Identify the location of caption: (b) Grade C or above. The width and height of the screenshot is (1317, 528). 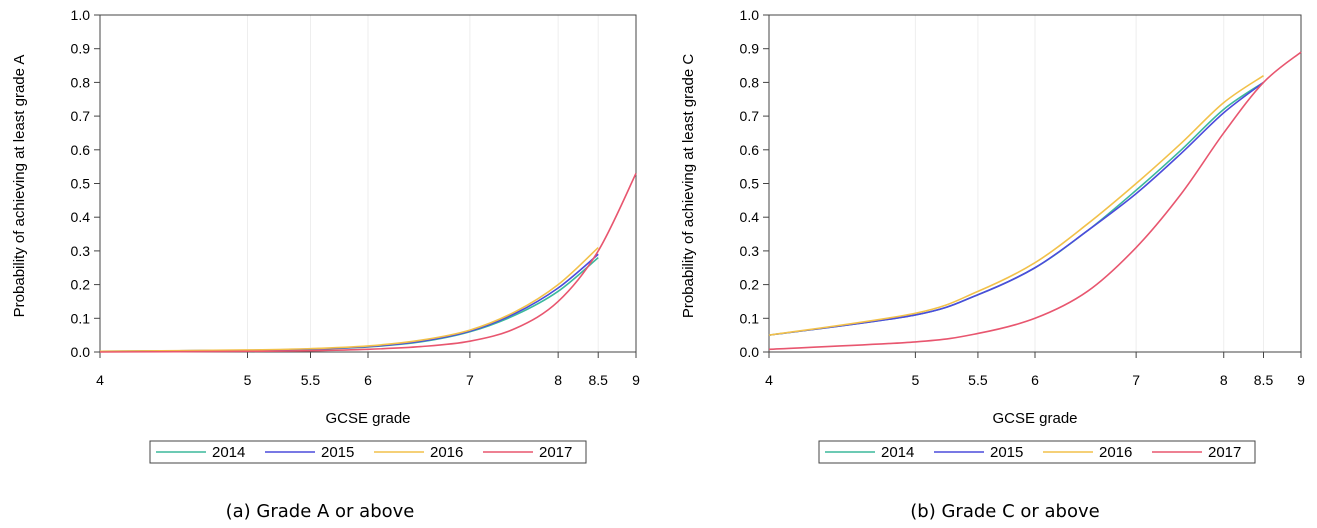
(1004, 511).